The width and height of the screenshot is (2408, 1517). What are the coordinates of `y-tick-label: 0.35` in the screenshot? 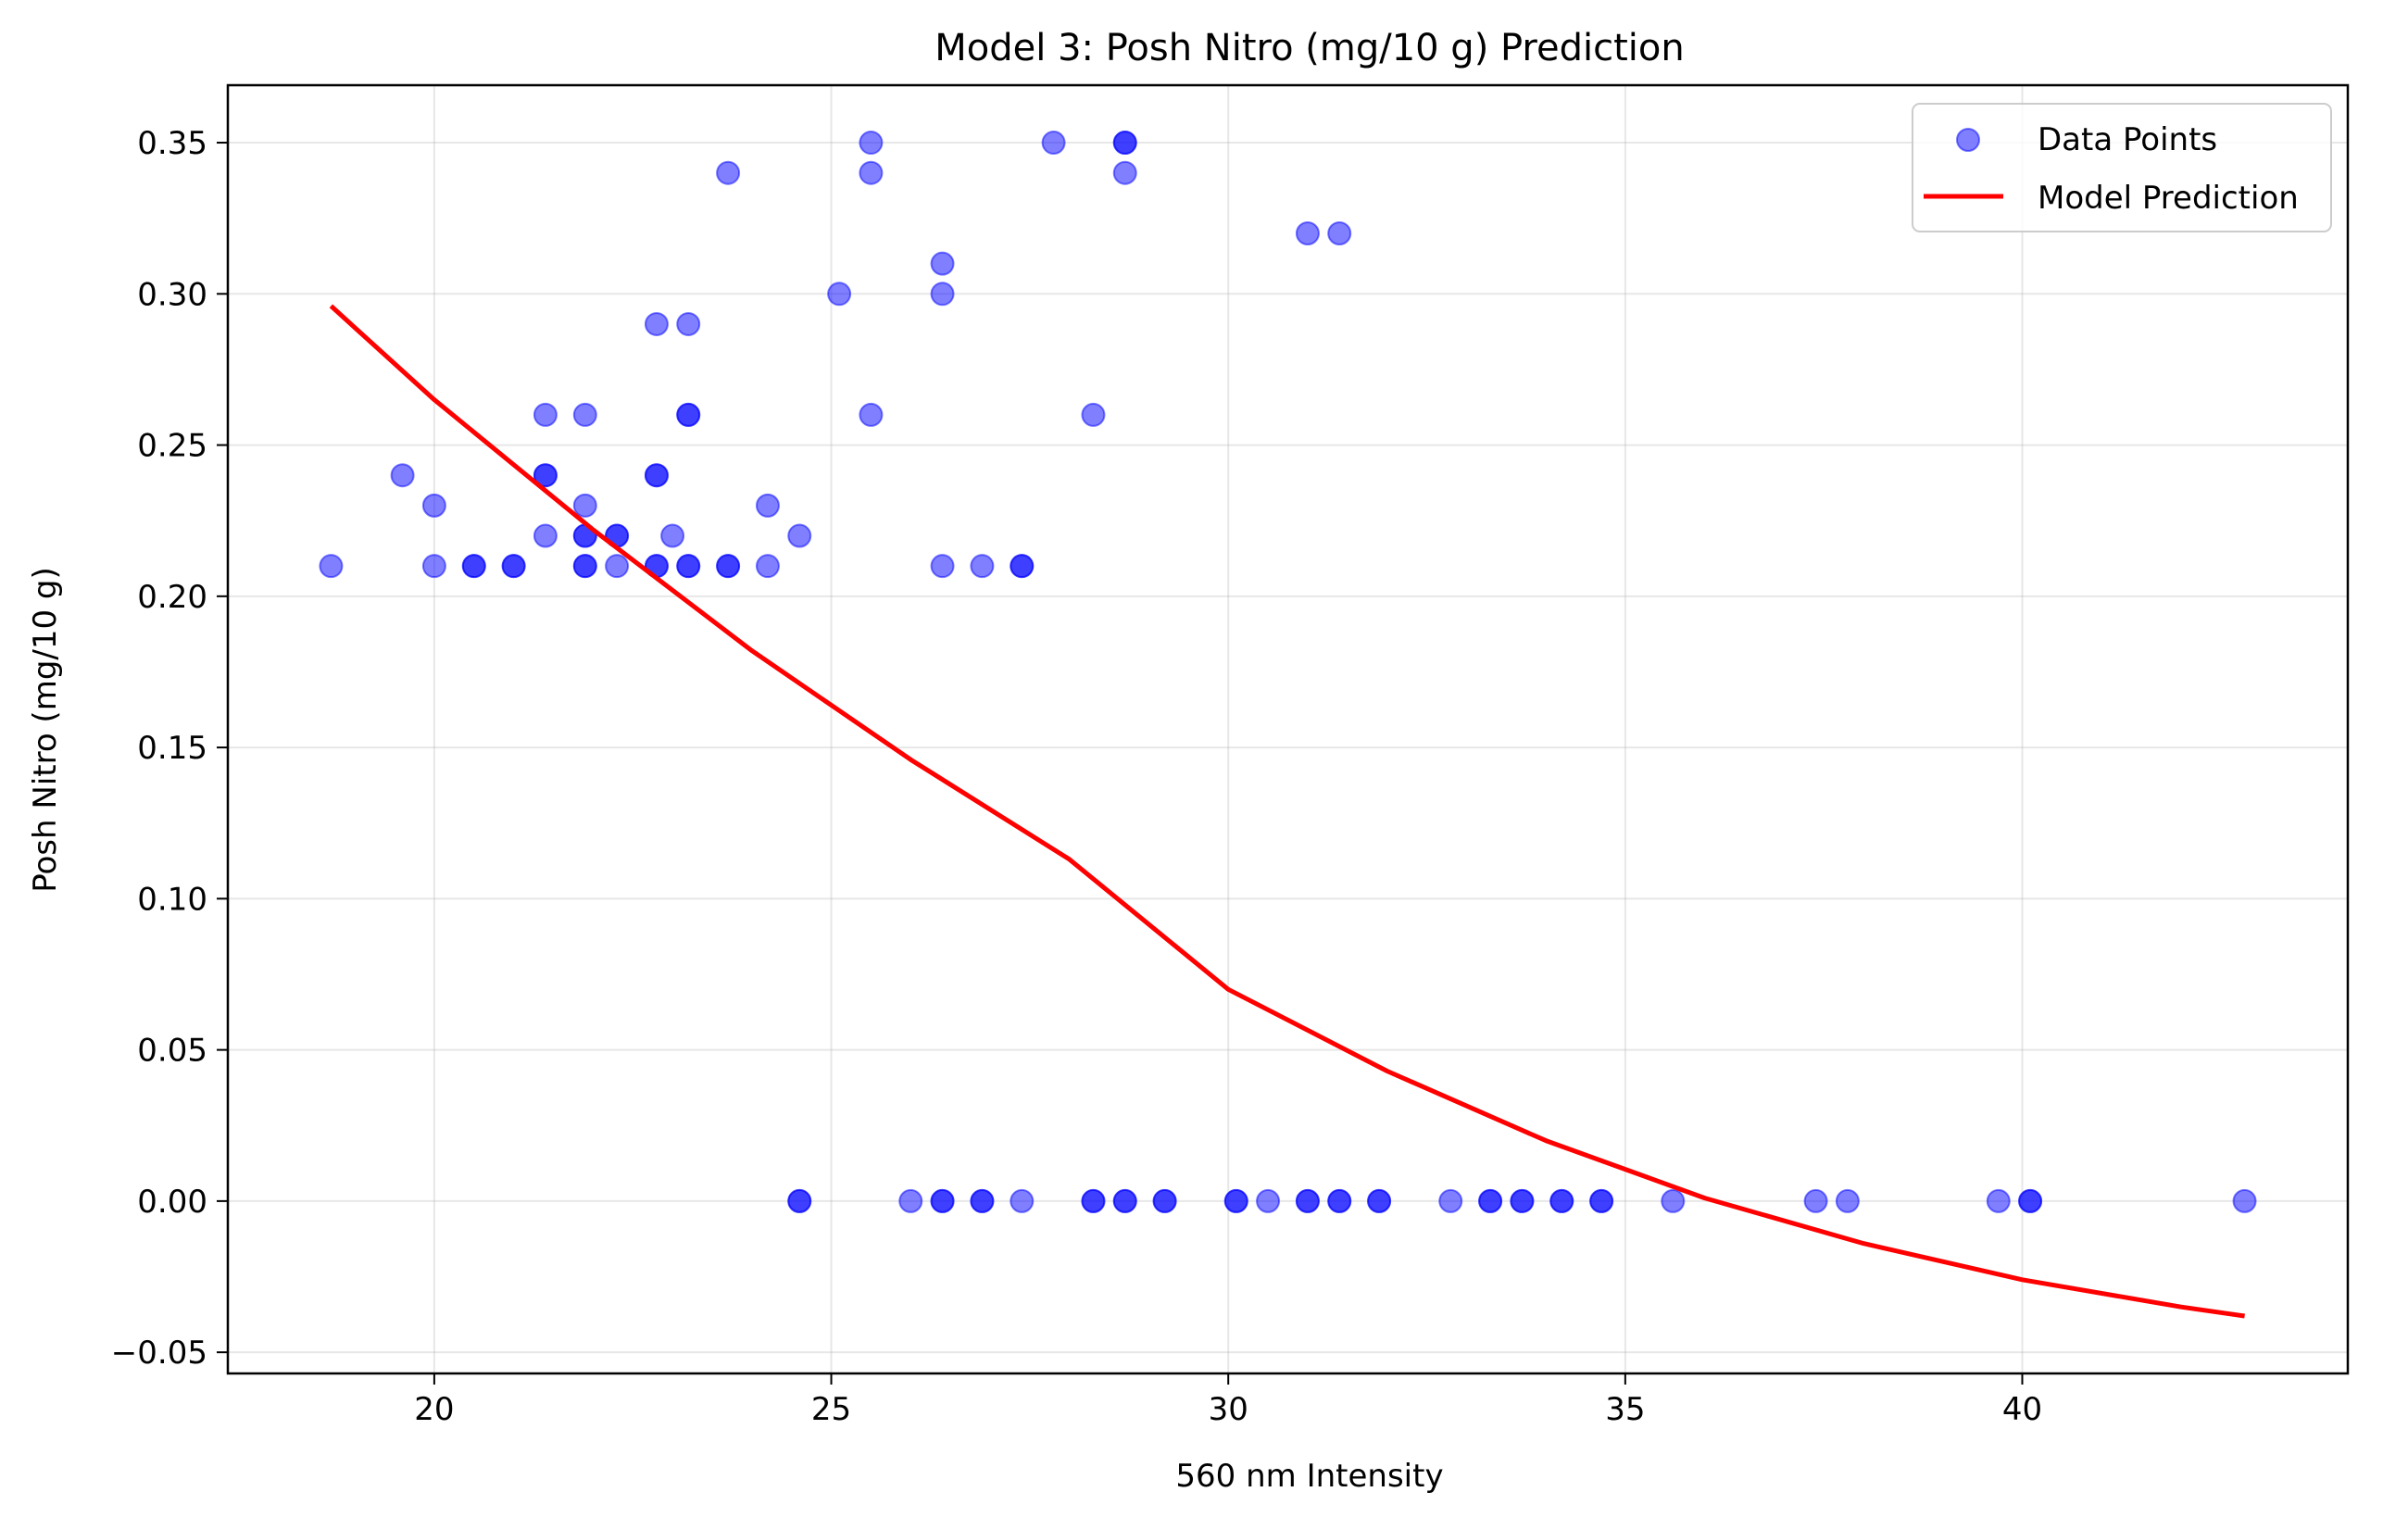 It's located at (172, 143).